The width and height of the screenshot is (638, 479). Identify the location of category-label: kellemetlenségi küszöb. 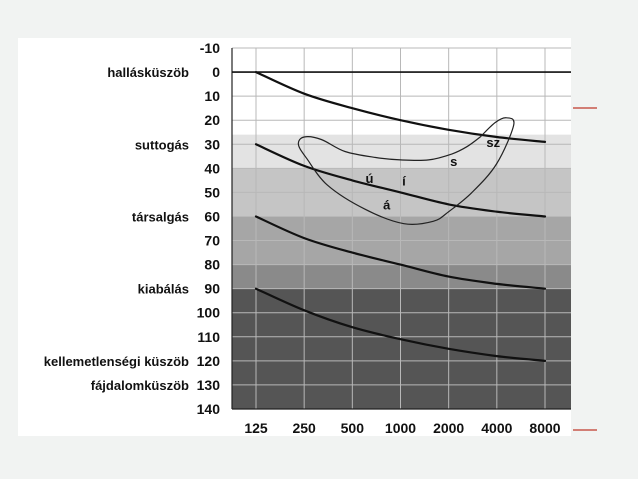
(116, 361).